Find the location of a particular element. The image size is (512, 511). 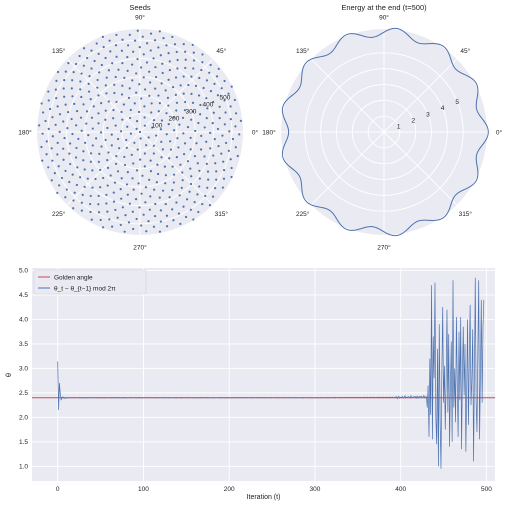

theta-y-tick-label: 2.0 is located at coordinates (23, 418).